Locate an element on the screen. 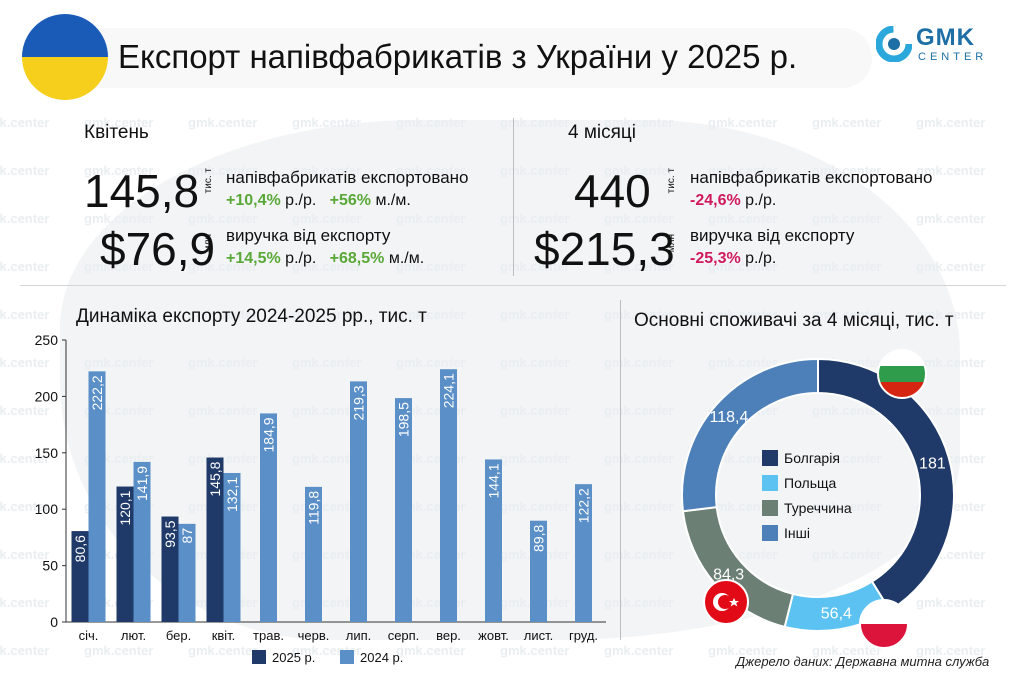  bar-2024-label: 141,9 is located at coordinates (142, 483).